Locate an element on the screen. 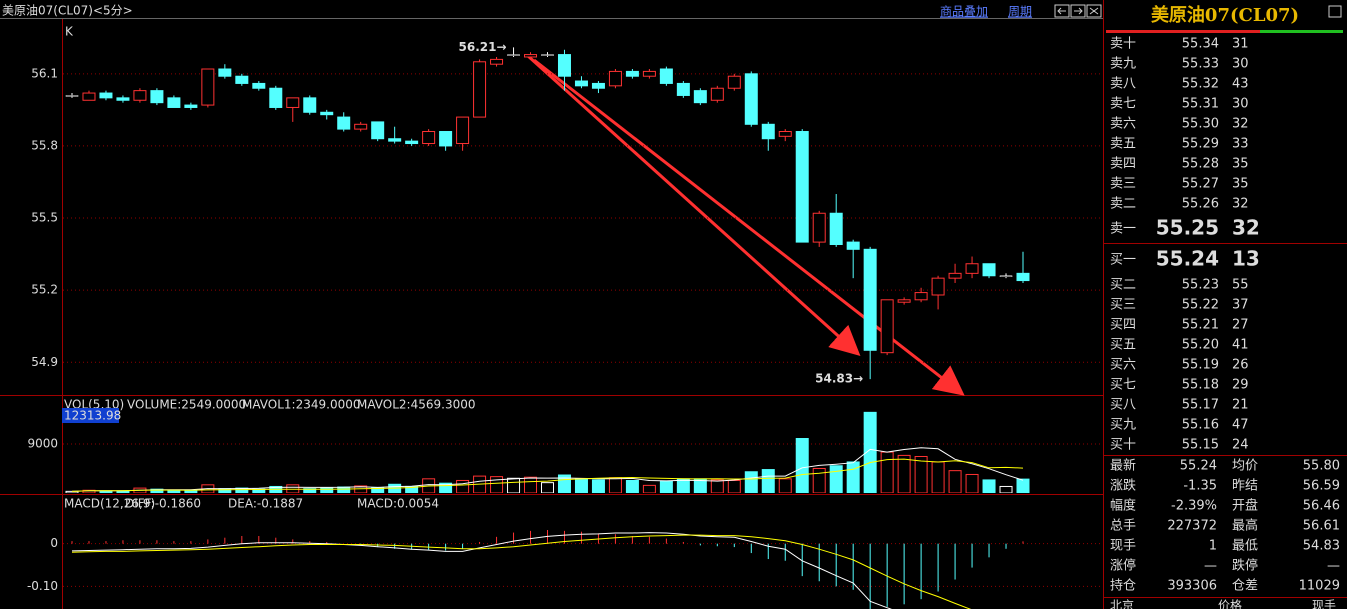 The height and width of the screenshot is (609, 1347). book-price: 55.26 is located at coordinates (1200, 204).